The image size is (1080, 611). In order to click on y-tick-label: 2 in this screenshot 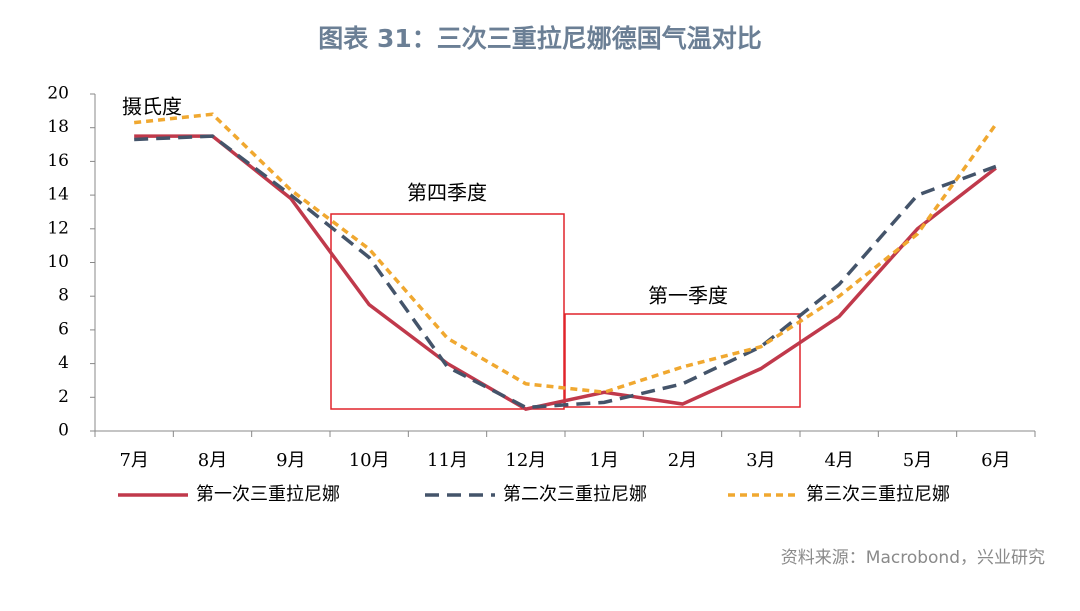, I will do `click(63, 397)`.